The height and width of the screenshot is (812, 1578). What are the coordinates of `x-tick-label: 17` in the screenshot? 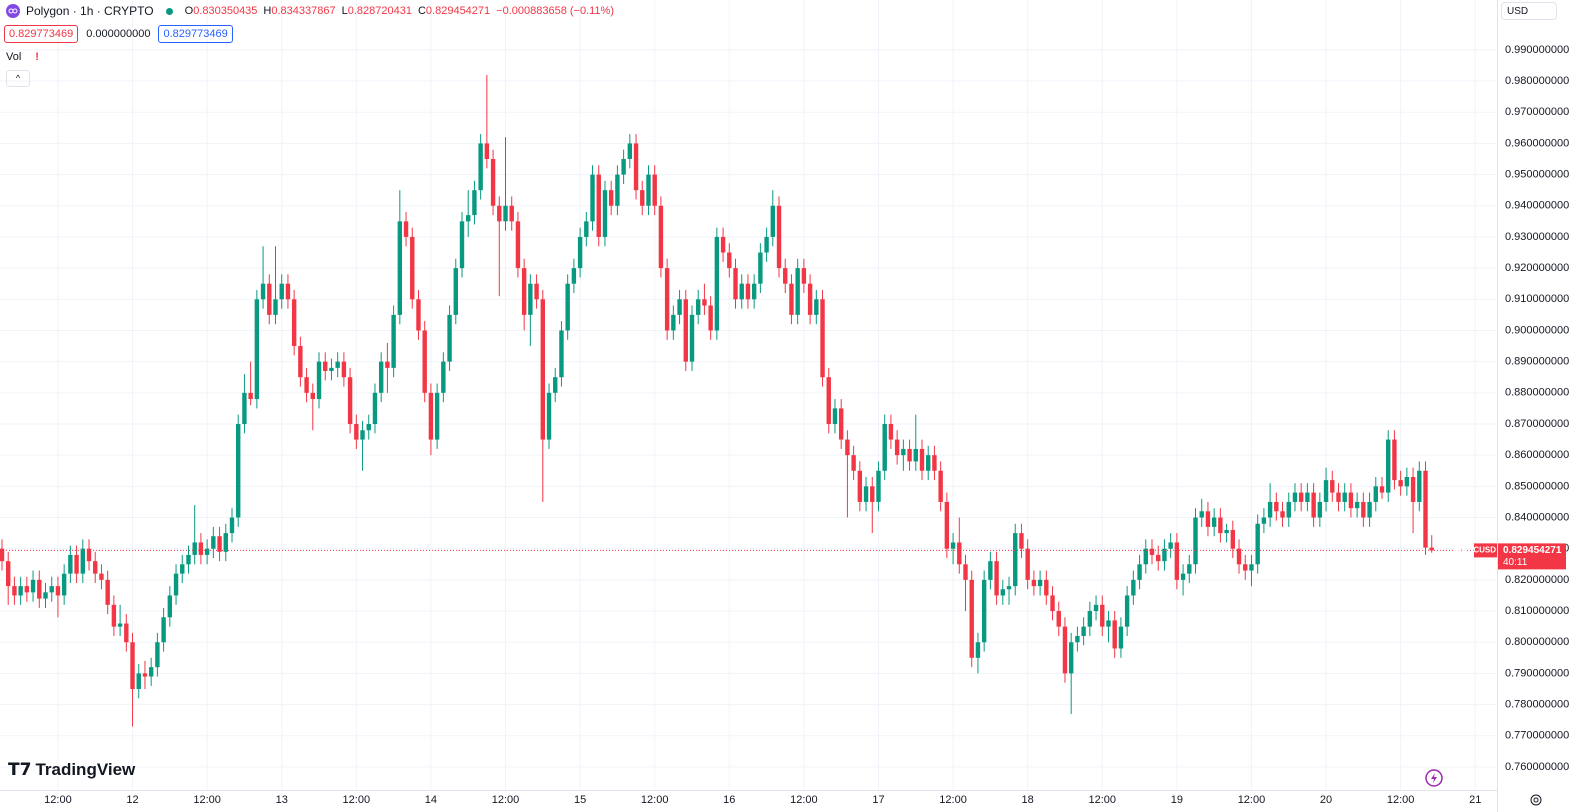 It's located at (878, 800).